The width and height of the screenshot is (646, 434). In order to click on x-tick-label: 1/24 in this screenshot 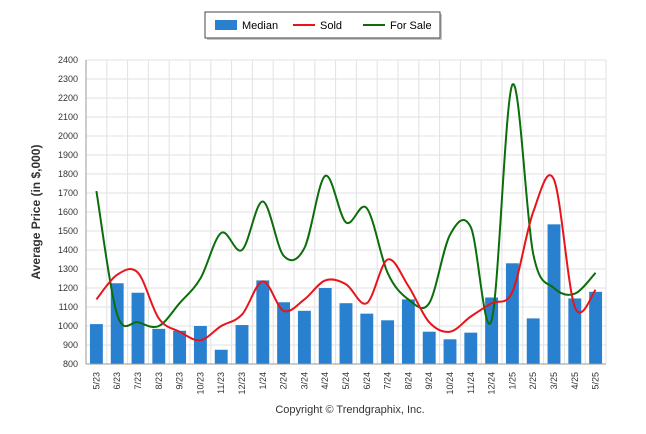, I will do `click(263, 381)`.